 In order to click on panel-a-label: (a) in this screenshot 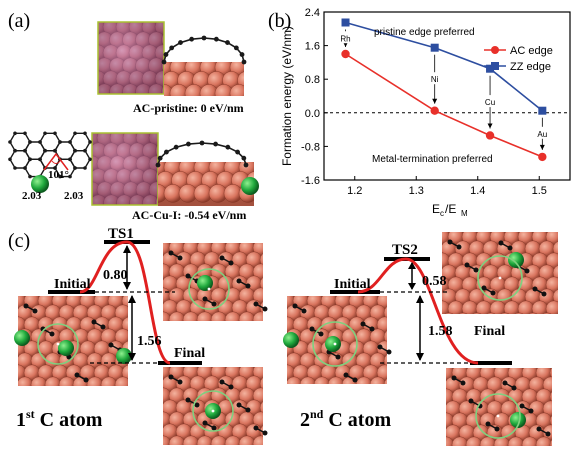, I will do `click(19, 21)`.